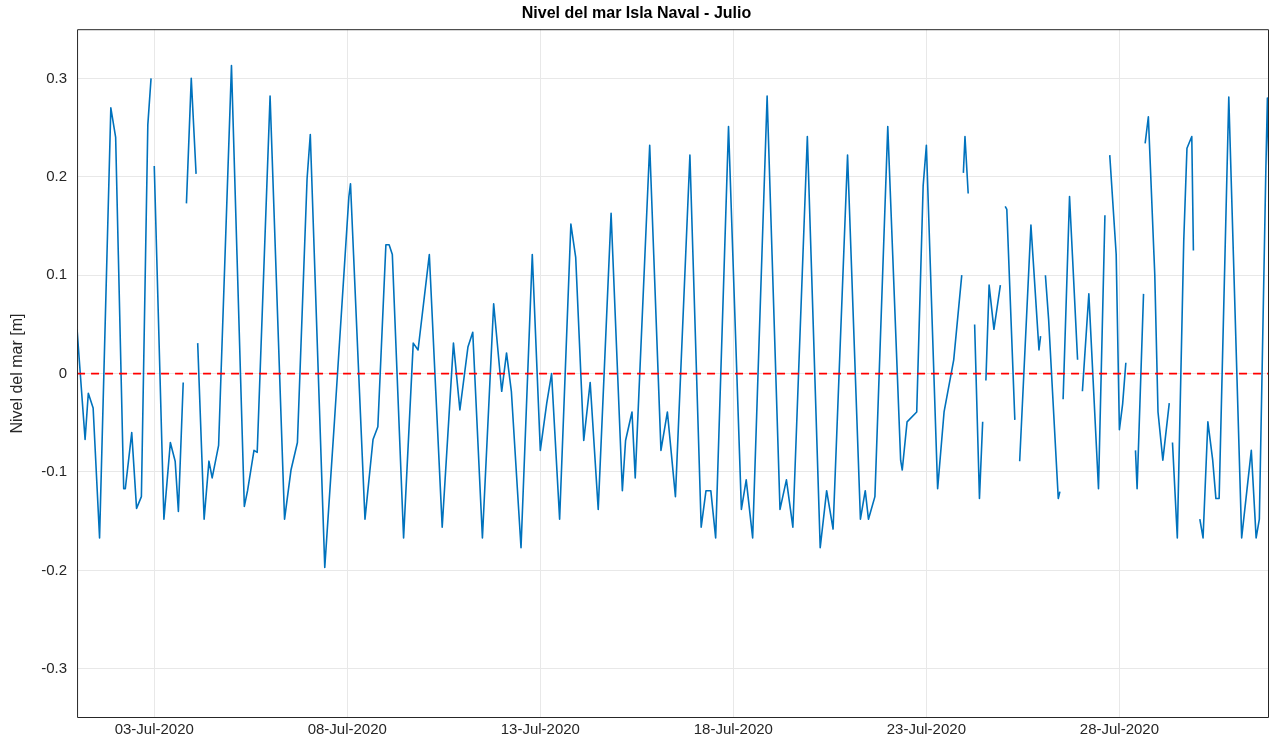  Describe the element at coordinates (154, 729) in the screenshot. I see `x-tick-label: 03-Jul-2020` at that location.